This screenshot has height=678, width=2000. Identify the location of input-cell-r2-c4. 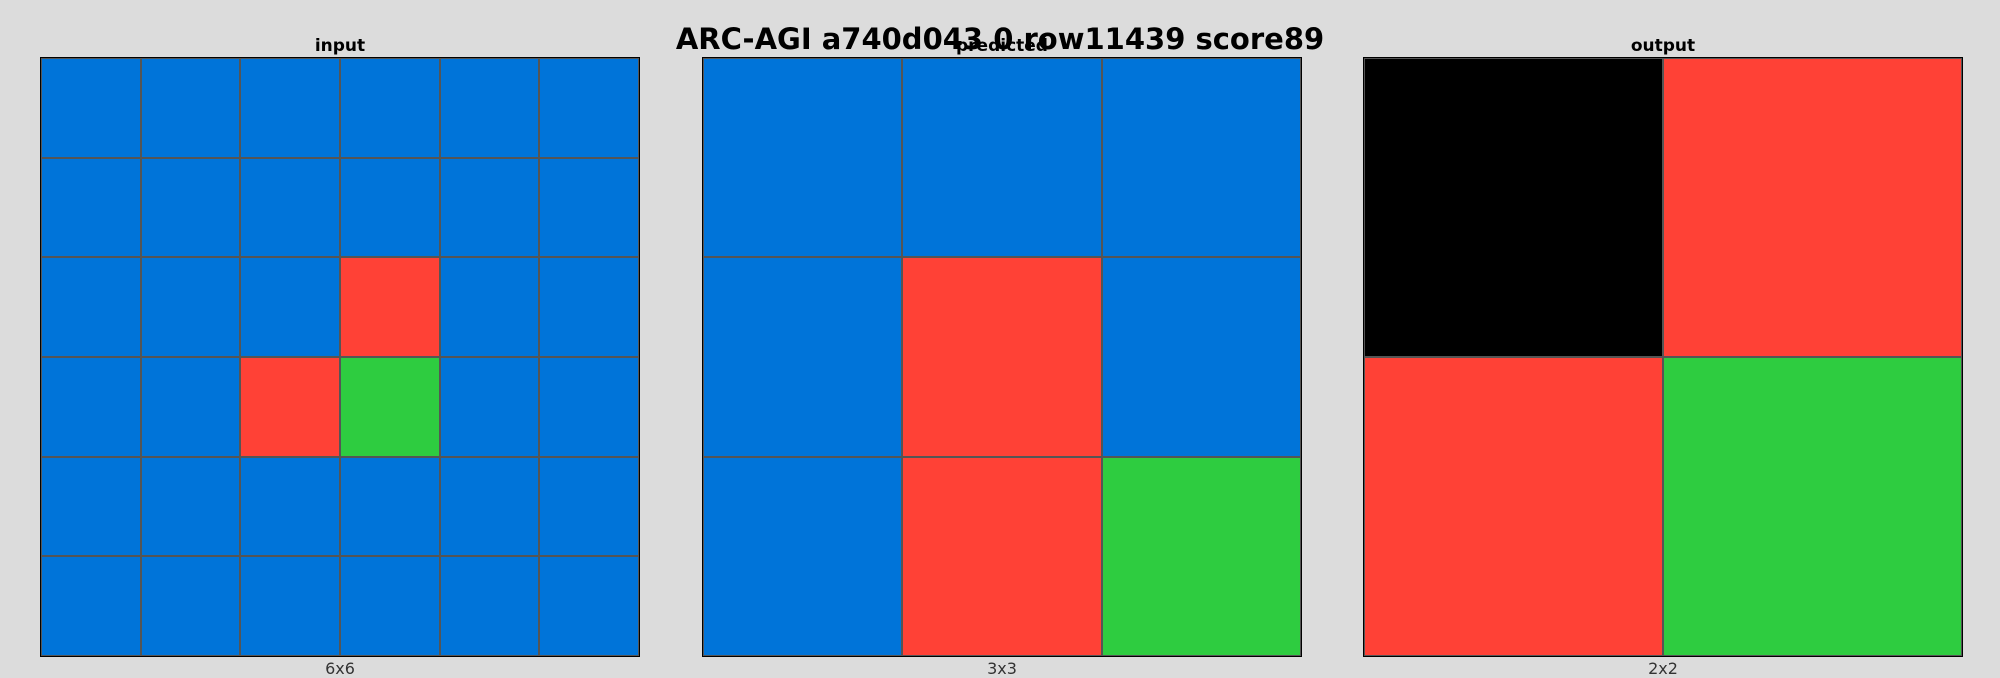
(489, 307).